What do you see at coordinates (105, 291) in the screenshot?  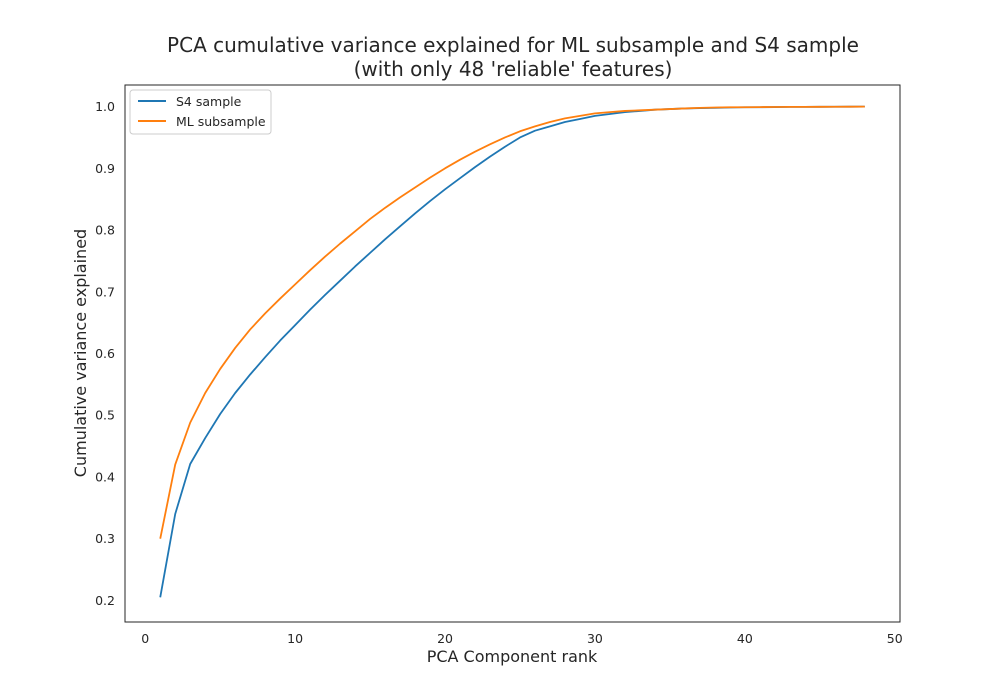 I see `y-tick-label: 0.7` at bounding box center [105, 291].